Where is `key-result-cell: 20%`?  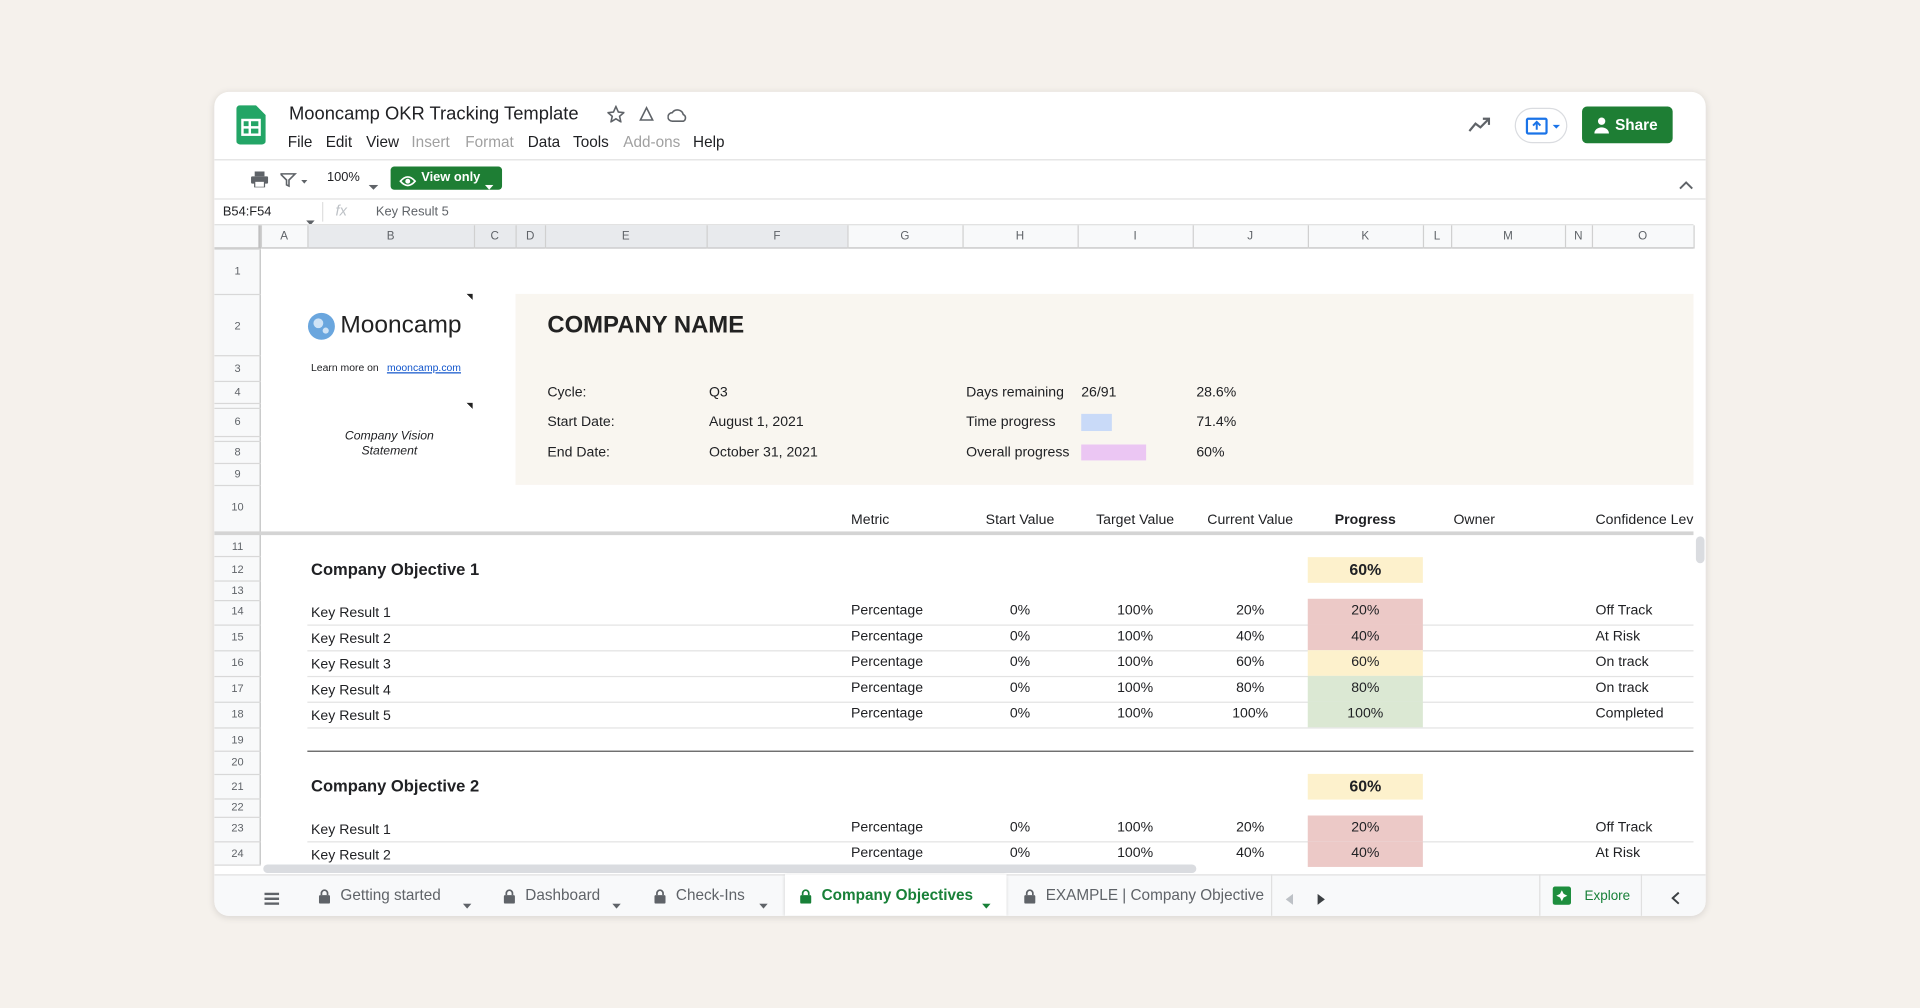
key-result-cell: 20% is located at coordinates (1365, 828).